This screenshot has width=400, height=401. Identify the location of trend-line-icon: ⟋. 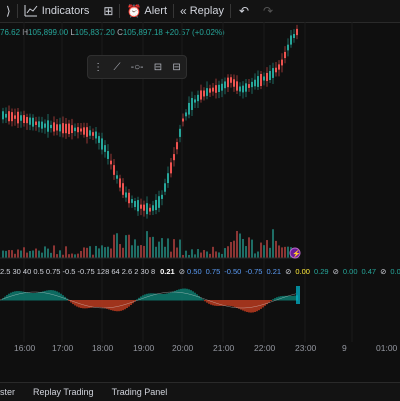
(117, 67).